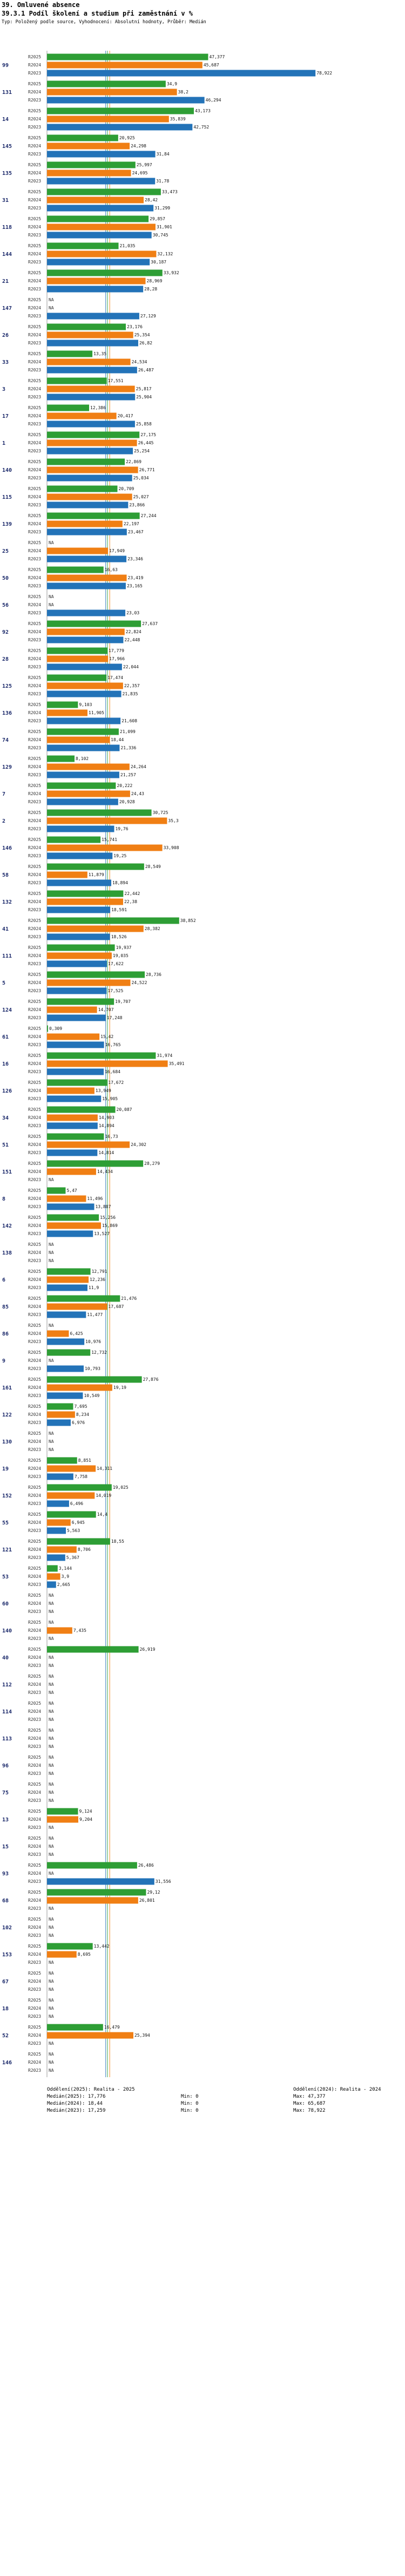 Image resolution: width=405 pixels, height=2576 pixels. Describe the element at coordinates (160, 812) in the screenshot. I see `data-label: 30,725` at that location.